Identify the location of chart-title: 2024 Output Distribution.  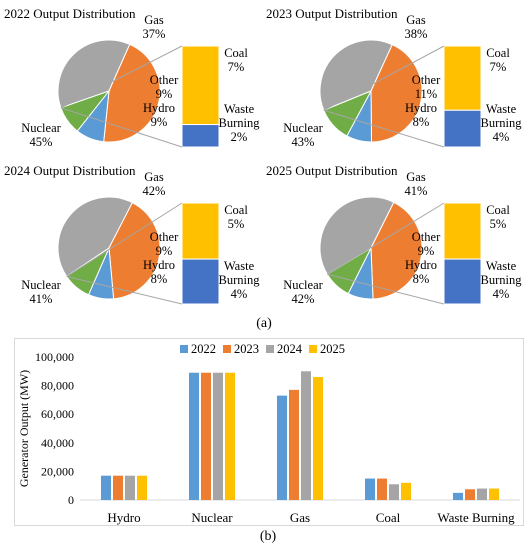
(70, 170).